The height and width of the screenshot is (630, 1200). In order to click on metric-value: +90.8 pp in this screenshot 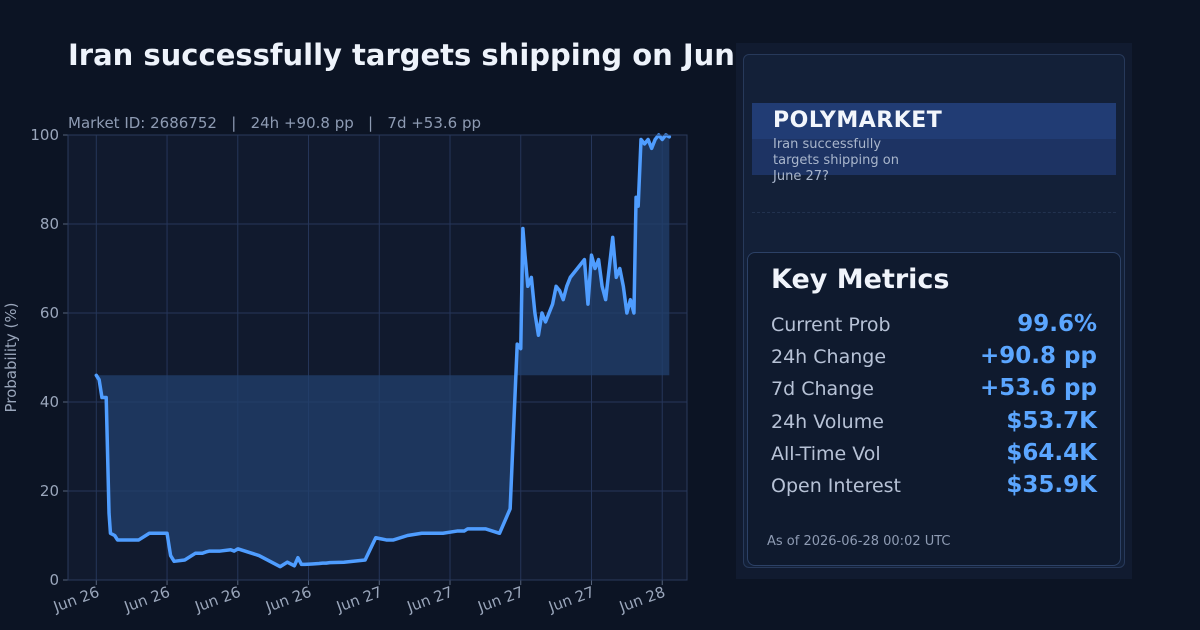, I will do `click(1038, 356)`.